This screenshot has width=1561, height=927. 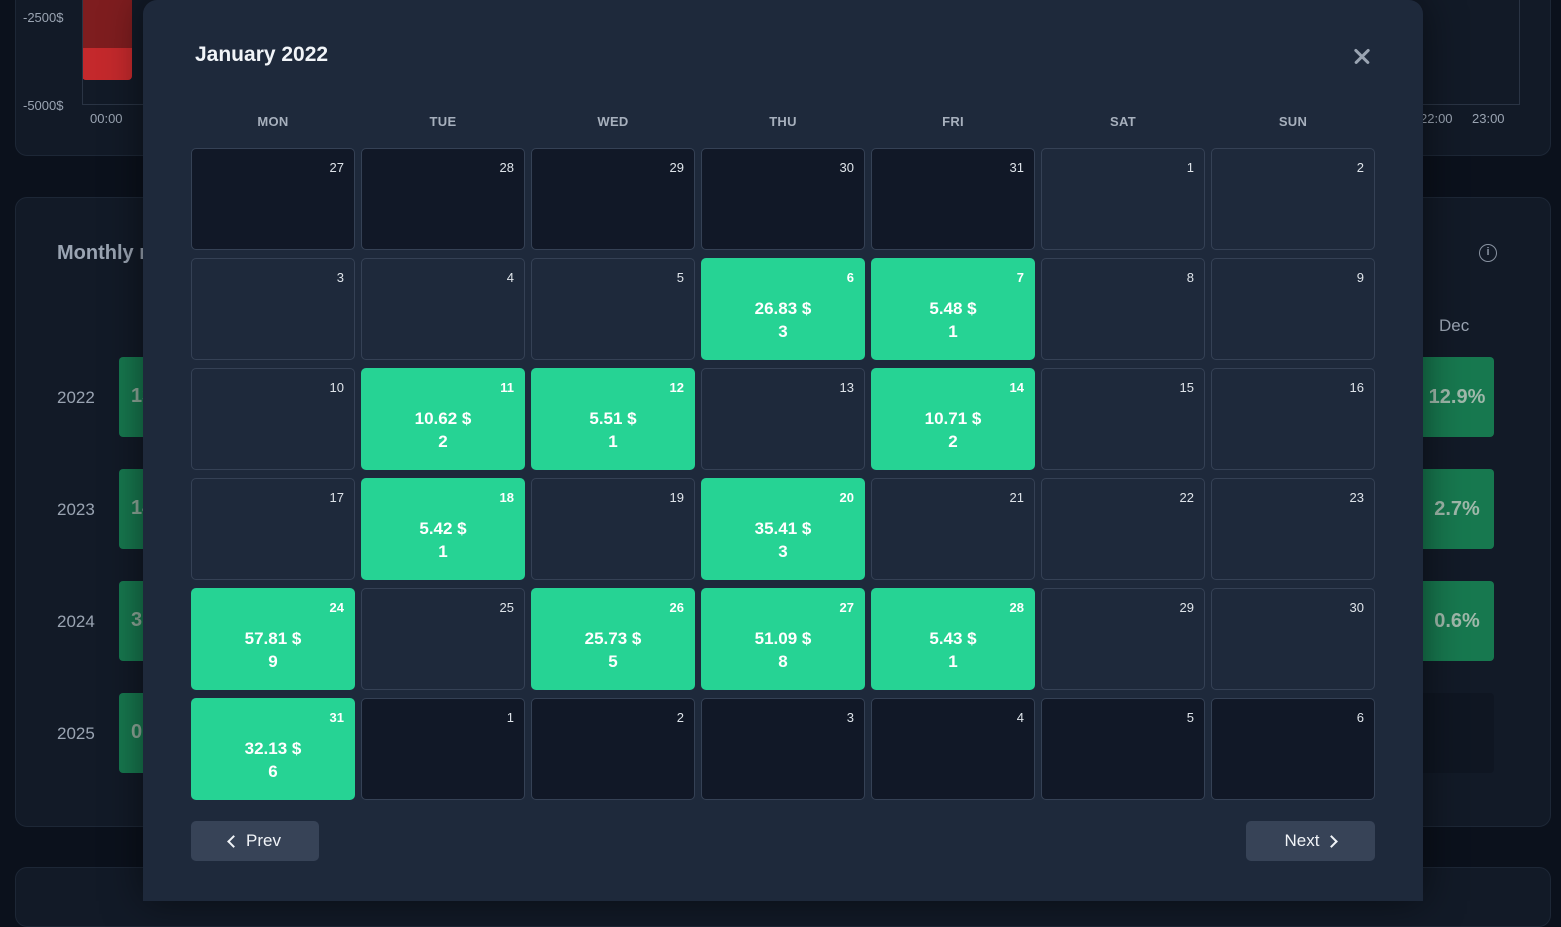 I want to click on weekday-label: MON, so click(x=273, y=121).